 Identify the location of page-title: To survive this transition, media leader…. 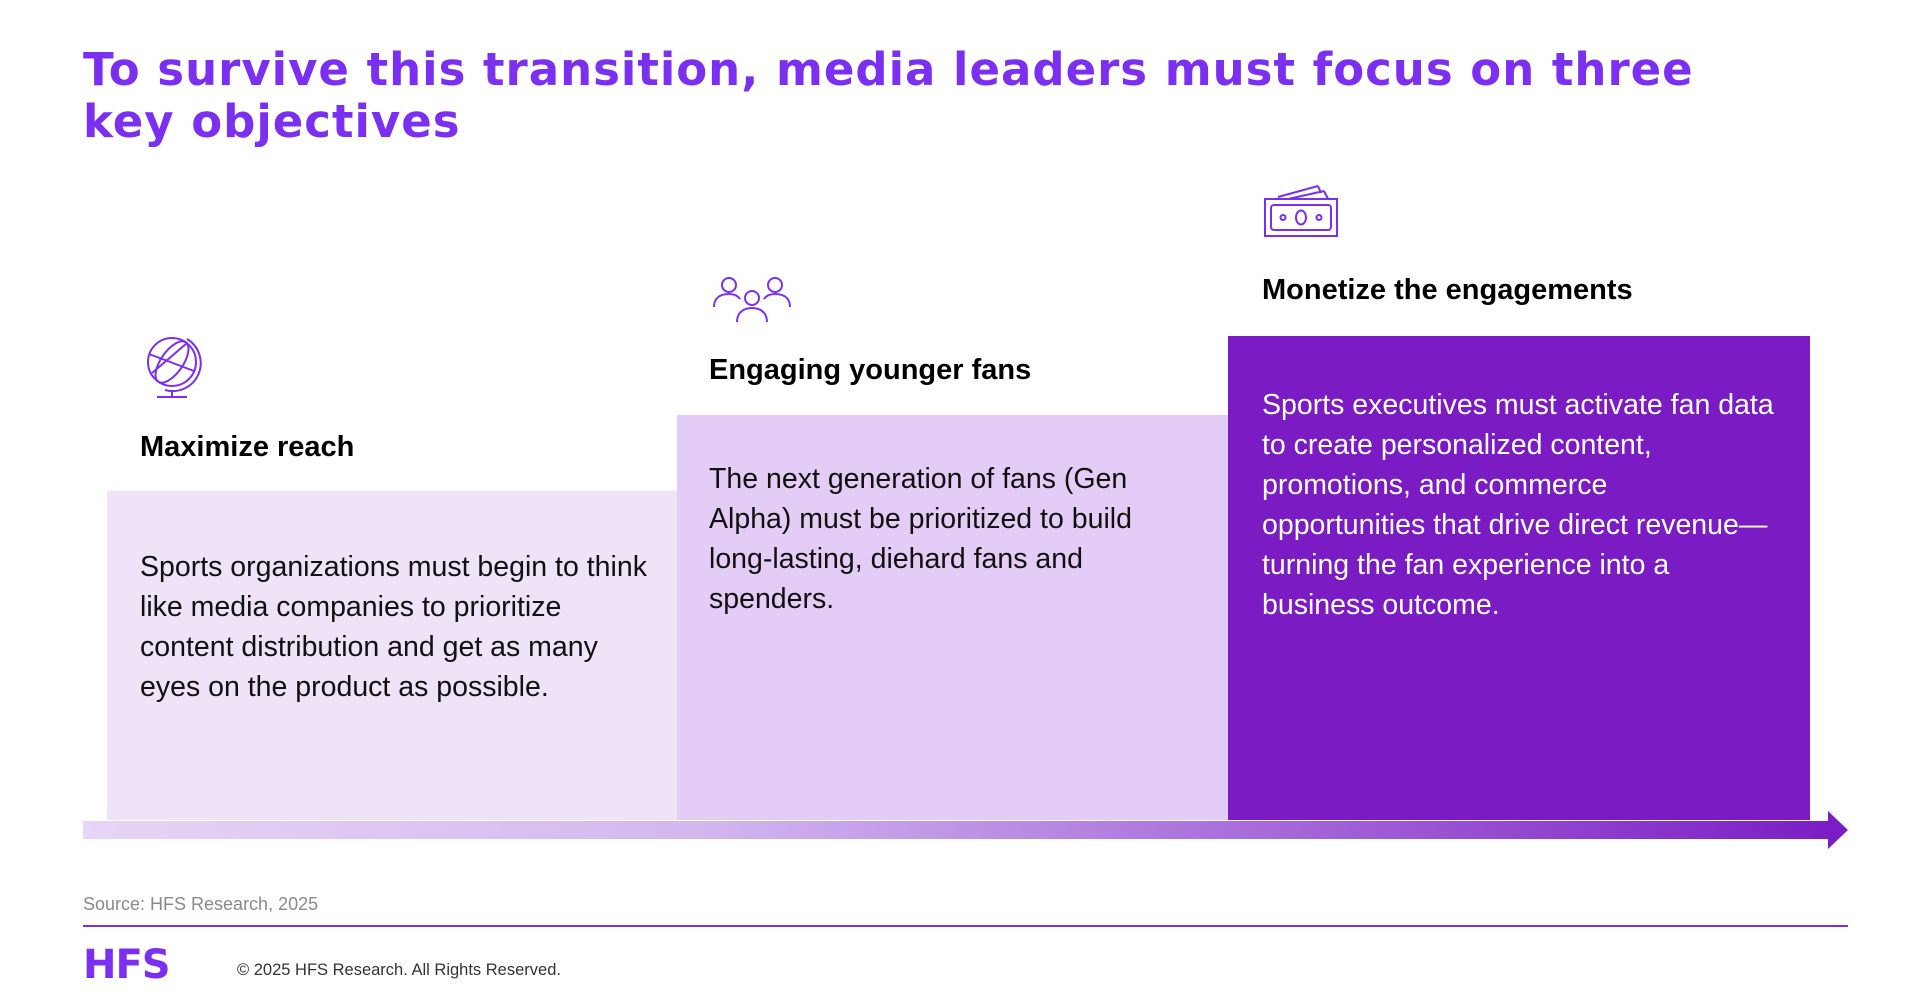
(888, 95).